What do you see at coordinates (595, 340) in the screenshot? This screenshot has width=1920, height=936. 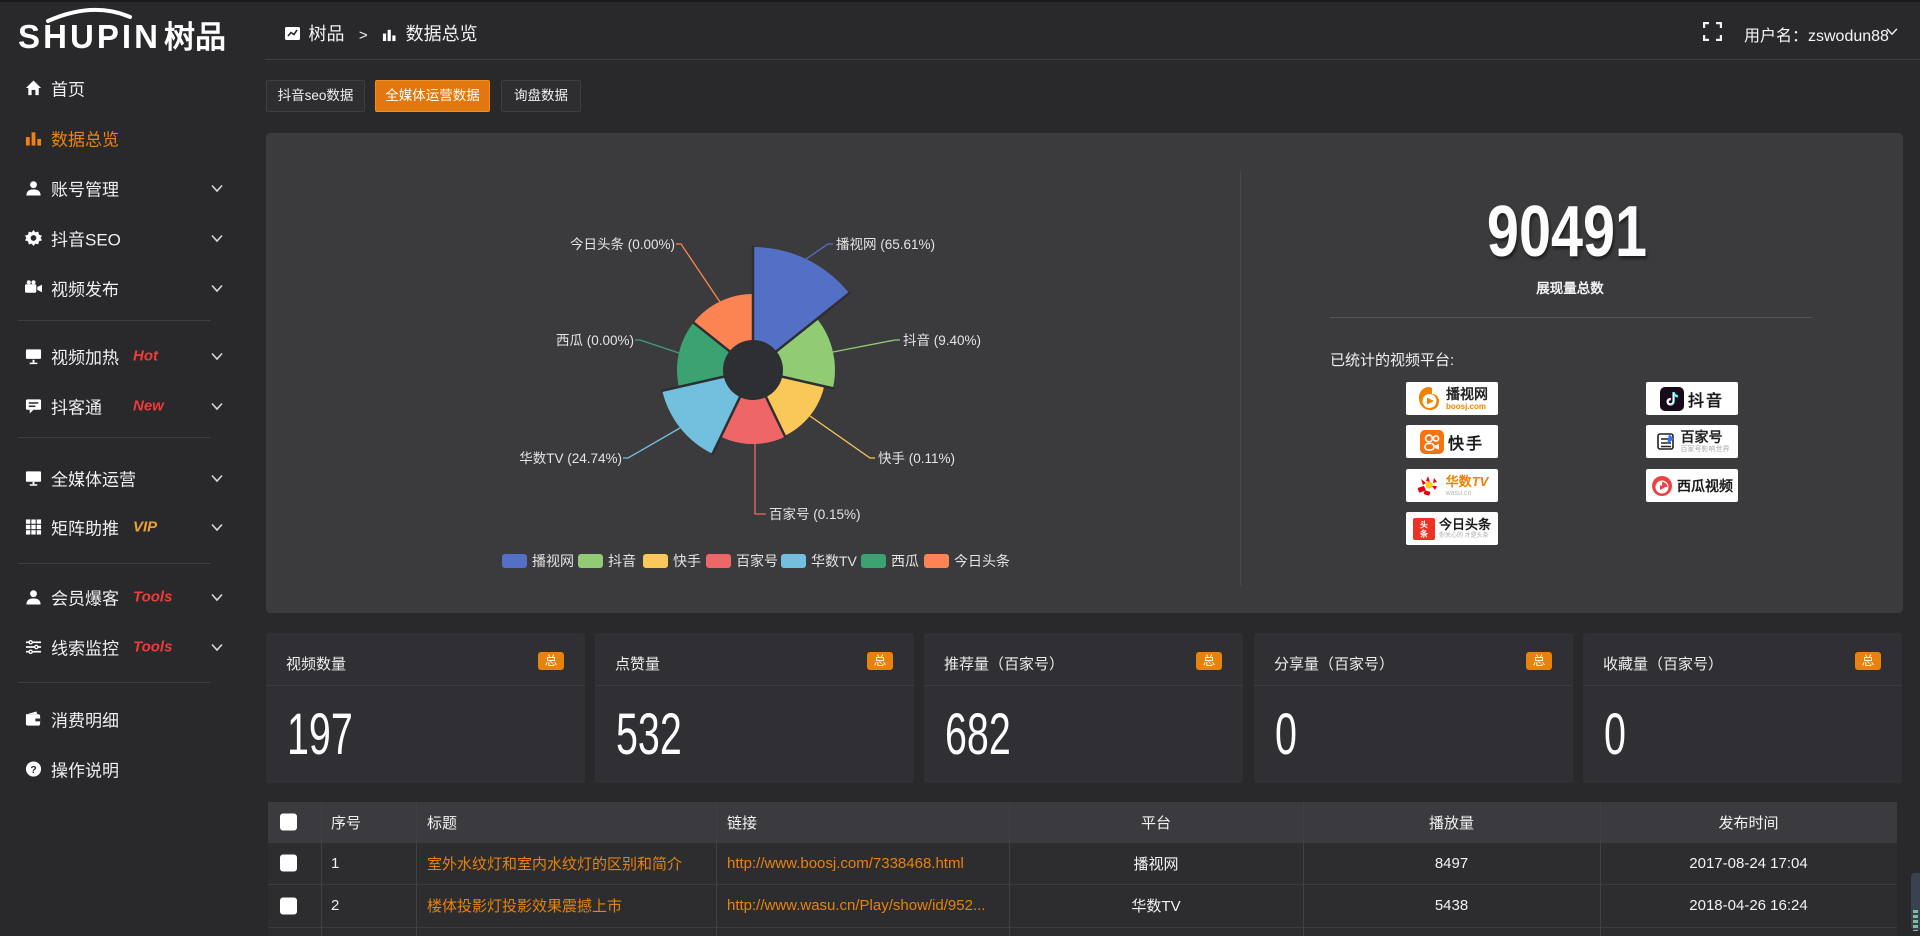 I see `svg-text: 西瓜 (0.00%)` at bounding box center [595, 340].